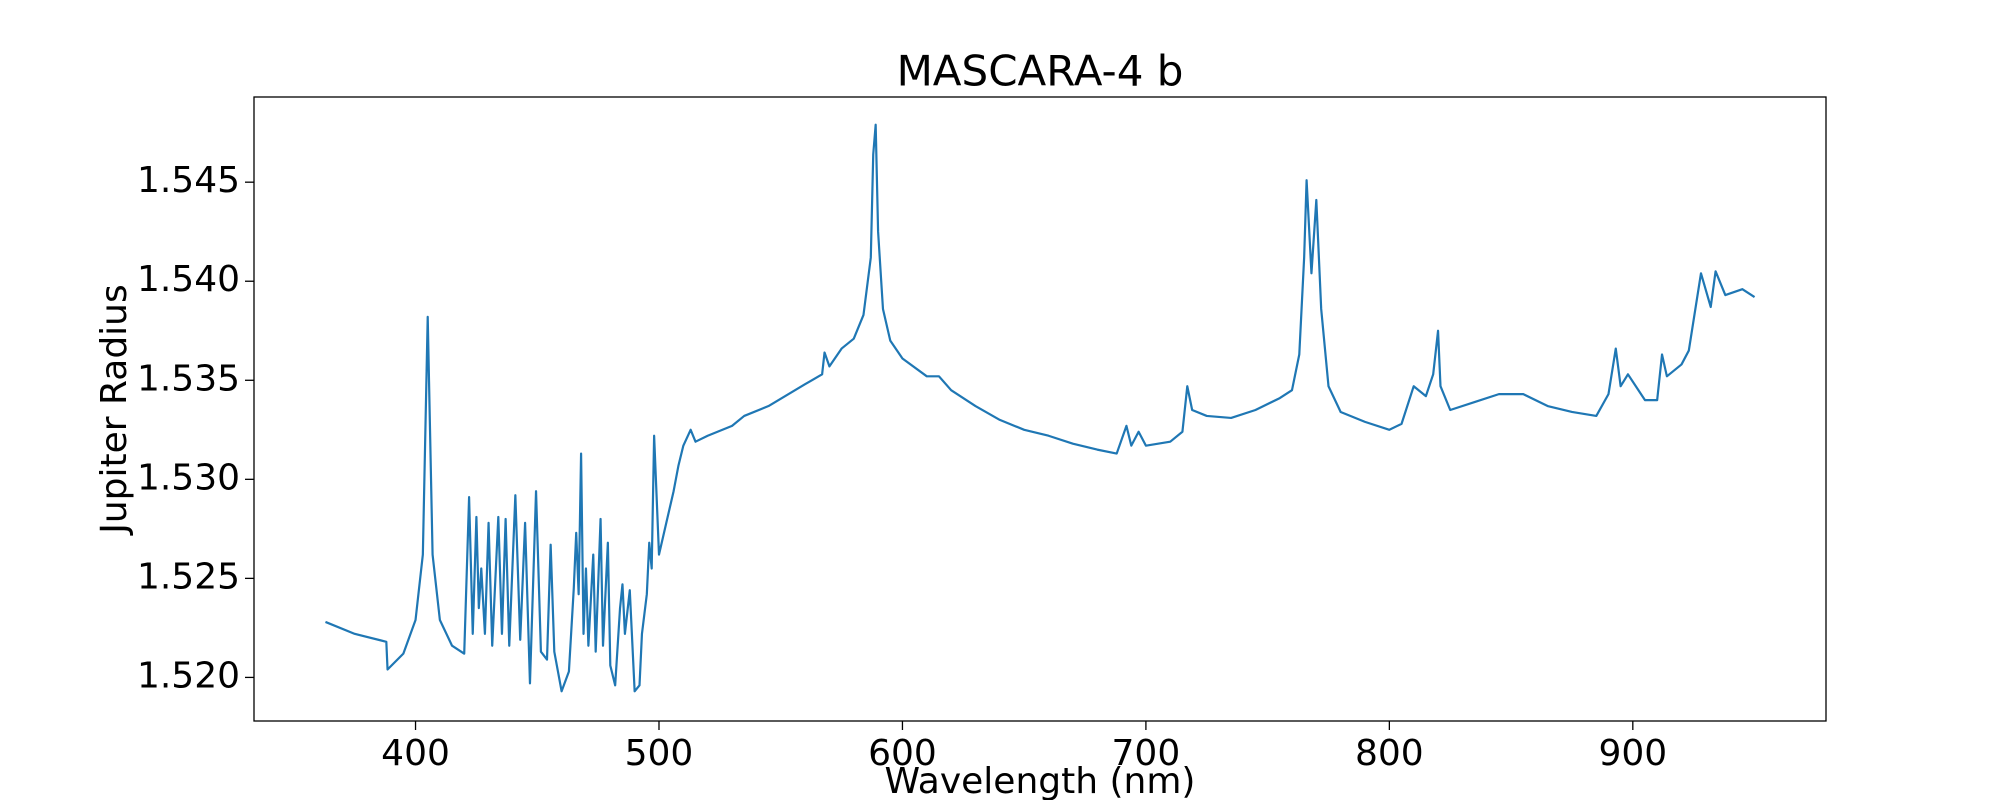 Image resolution: width=2000 pixels, height=804 pixels. What do you see at coordinates (1632, 753) in the screenshot?
I see `x-tick-label: 900` at bounding box center [1632, 753].